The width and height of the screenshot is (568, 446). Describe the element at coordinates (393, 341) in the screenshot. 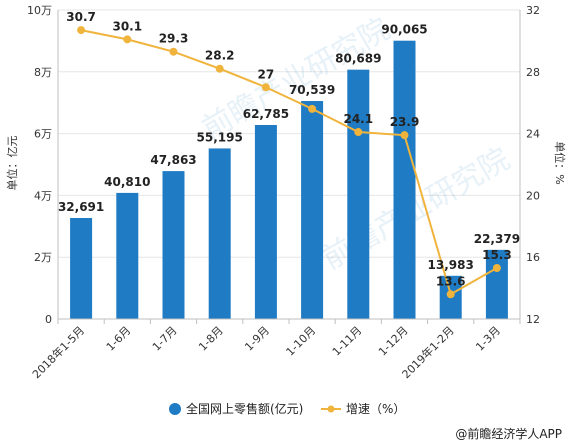

I see `x-tick-label: 1-12月` at that location.